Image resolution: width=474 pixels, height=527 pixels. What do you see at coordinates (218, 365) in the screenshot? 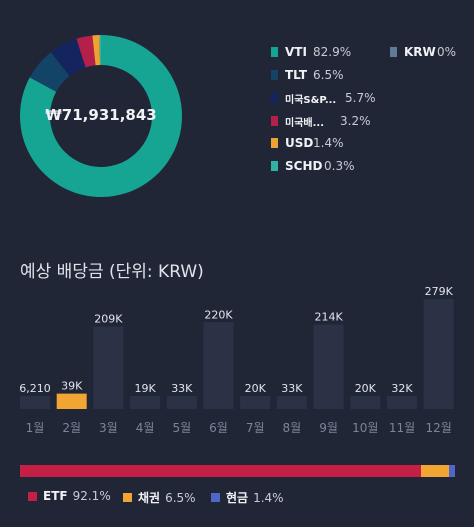
I see `bar-6월` at bounding box center [218, 365].